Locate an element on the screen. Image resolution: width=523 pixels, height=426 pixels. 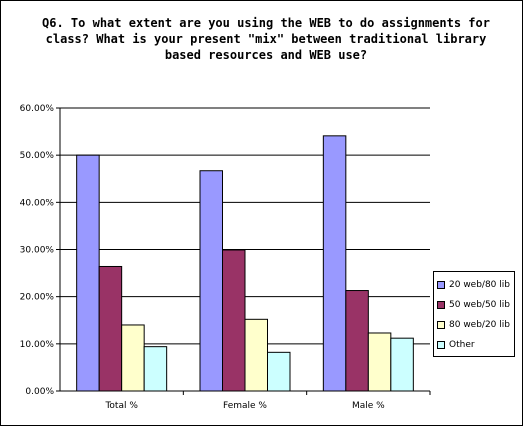
y-tick-label: 40.00% is located at coordinates (37, 203).